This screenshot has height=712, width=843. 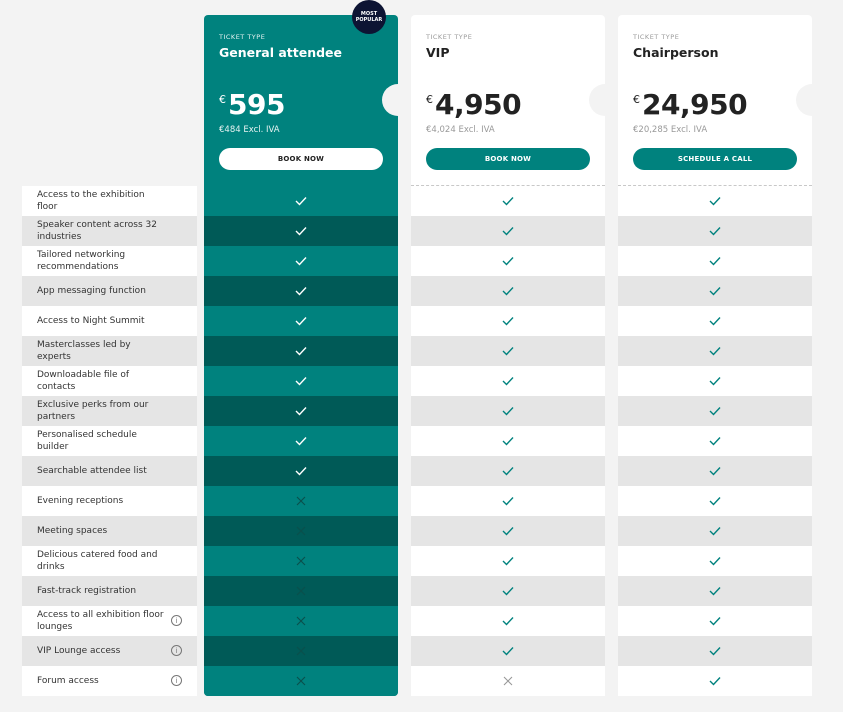 I want to click on cta-button: SCHEDULE A CALL, so click(x=715, y=159).